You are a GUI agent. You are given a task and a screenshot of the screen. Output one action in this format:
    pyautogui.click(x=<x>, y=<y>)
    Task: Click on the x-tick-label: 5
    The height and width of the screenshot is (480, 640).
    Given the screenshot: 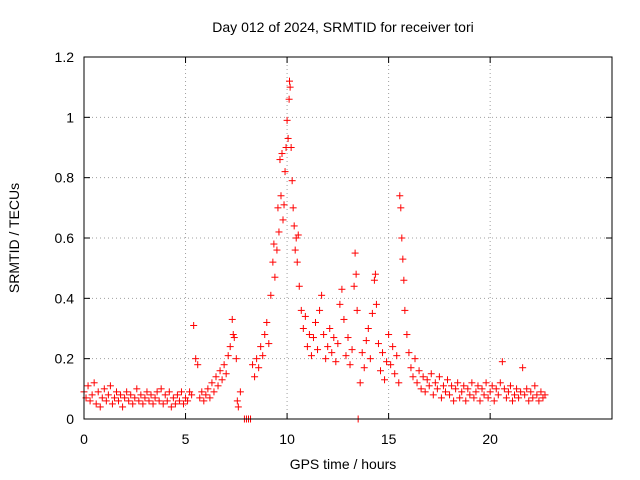 What is the action you would take?
    pyautogui.click(x=186, y=439)
    